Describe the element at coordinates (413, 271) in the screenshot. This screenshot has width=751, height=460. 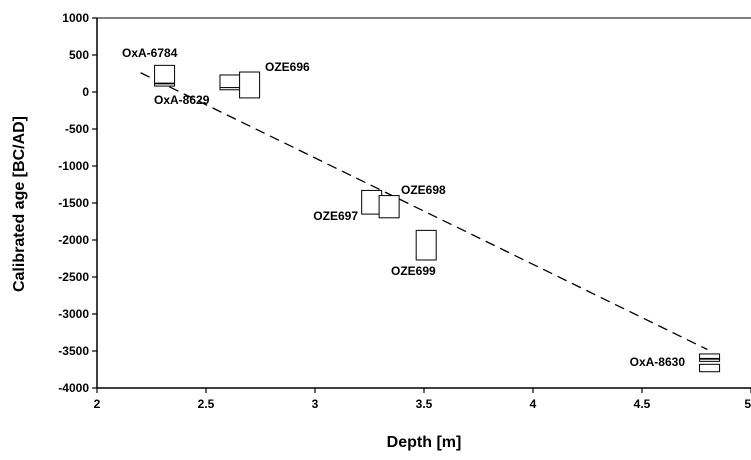
I see `sample-label: OZE699` at that location.